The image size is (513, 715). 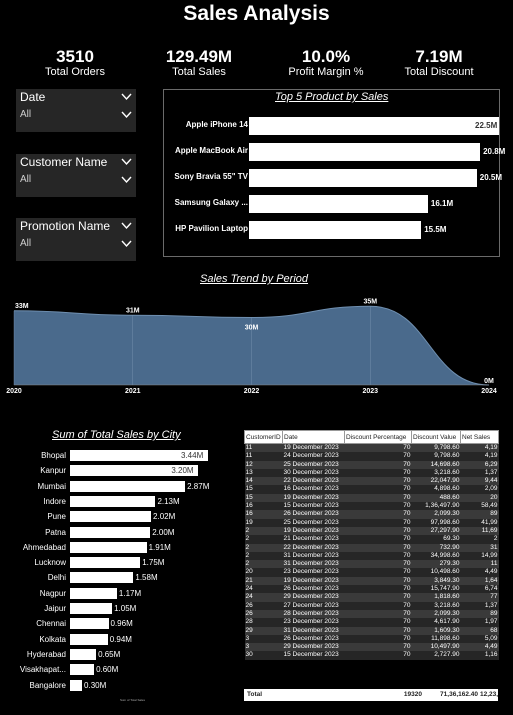 I want to click on table-row: 2 21 December 2023 70 69.30 2, so click(x=371, y=539).